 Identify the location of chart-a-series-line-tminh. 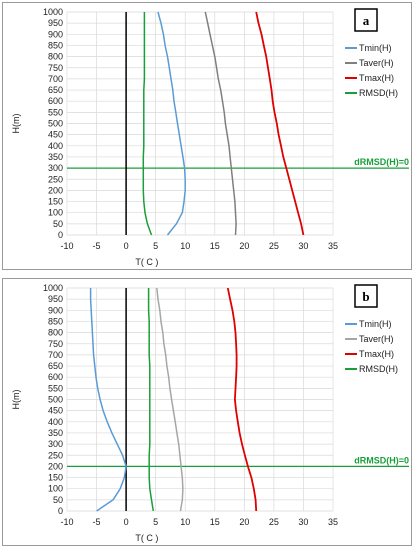
(171, 123).